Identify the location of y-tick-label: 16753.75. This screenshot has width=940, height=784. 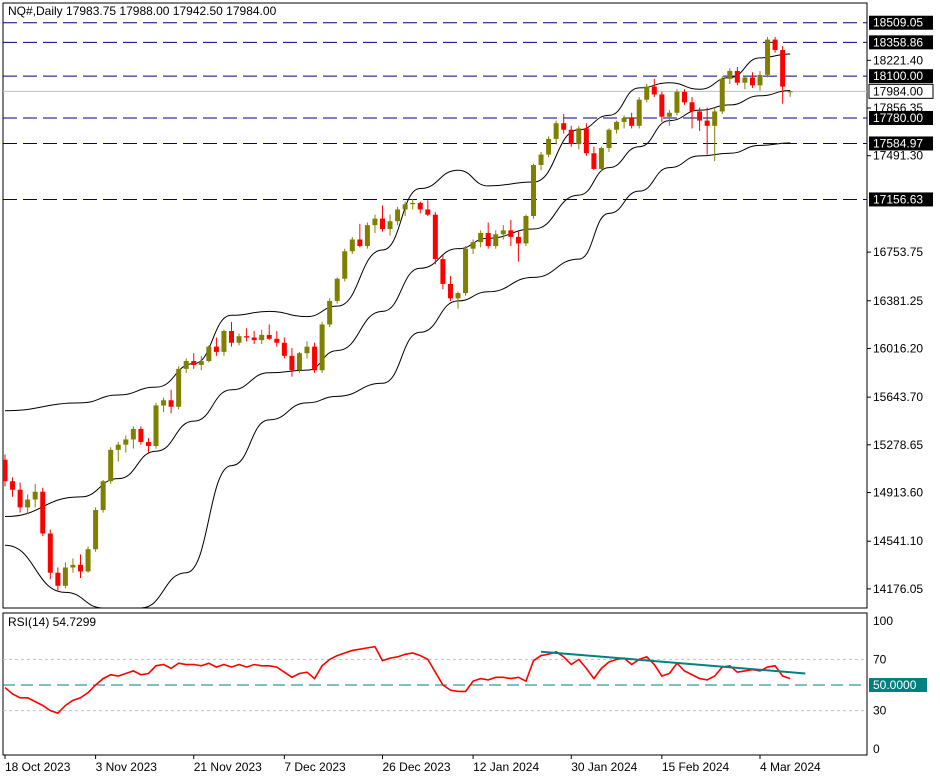
(898, 252).